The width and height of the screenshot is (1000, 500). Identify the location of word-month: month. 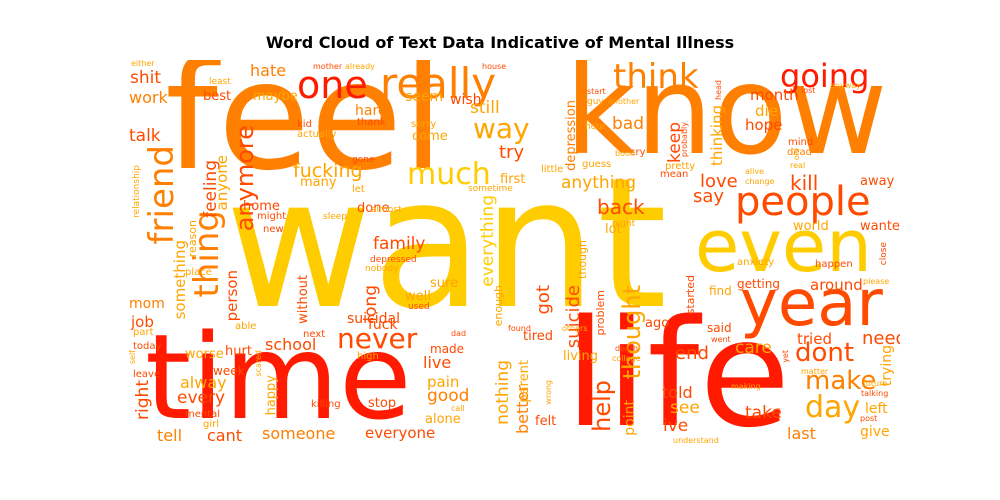
(774, 95).